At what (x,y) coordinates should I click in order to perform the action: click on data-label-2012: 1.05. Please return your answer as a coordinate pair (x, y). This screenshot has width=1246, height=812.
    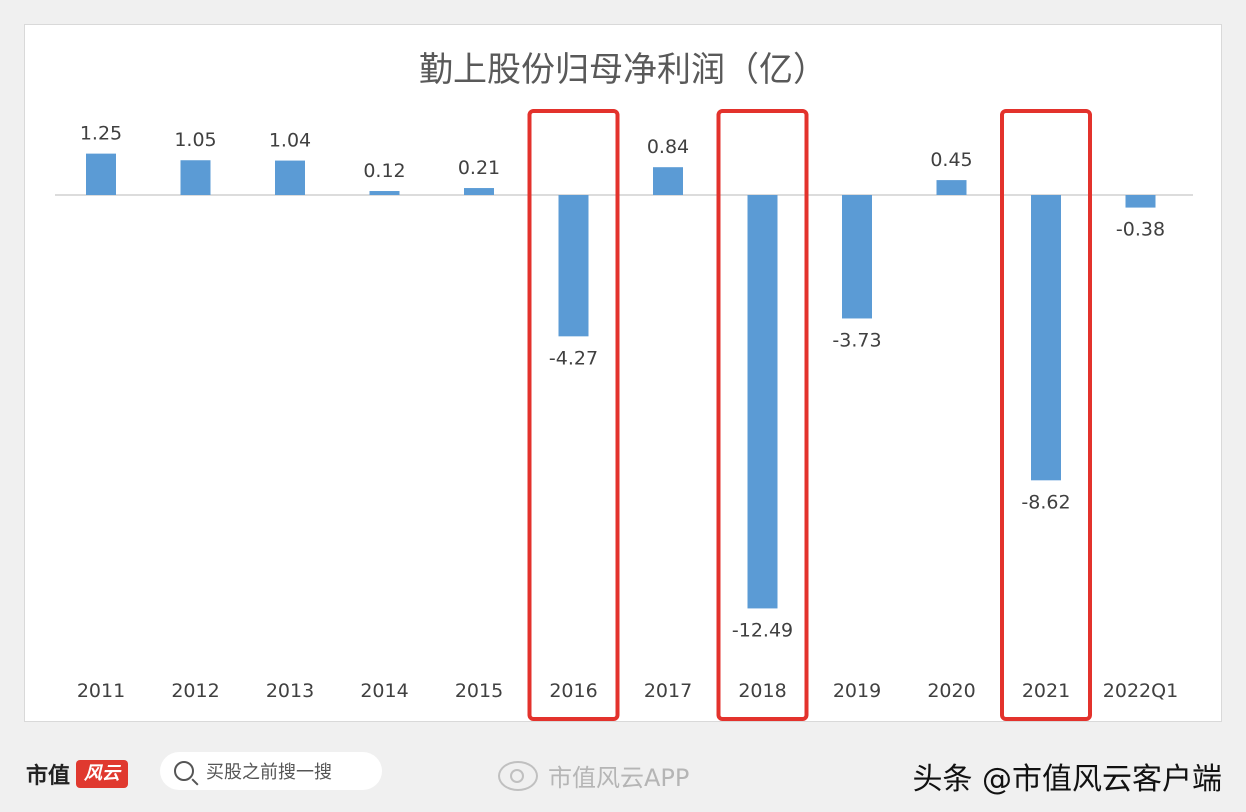
    Looking at the image, I should click on (195, 140).